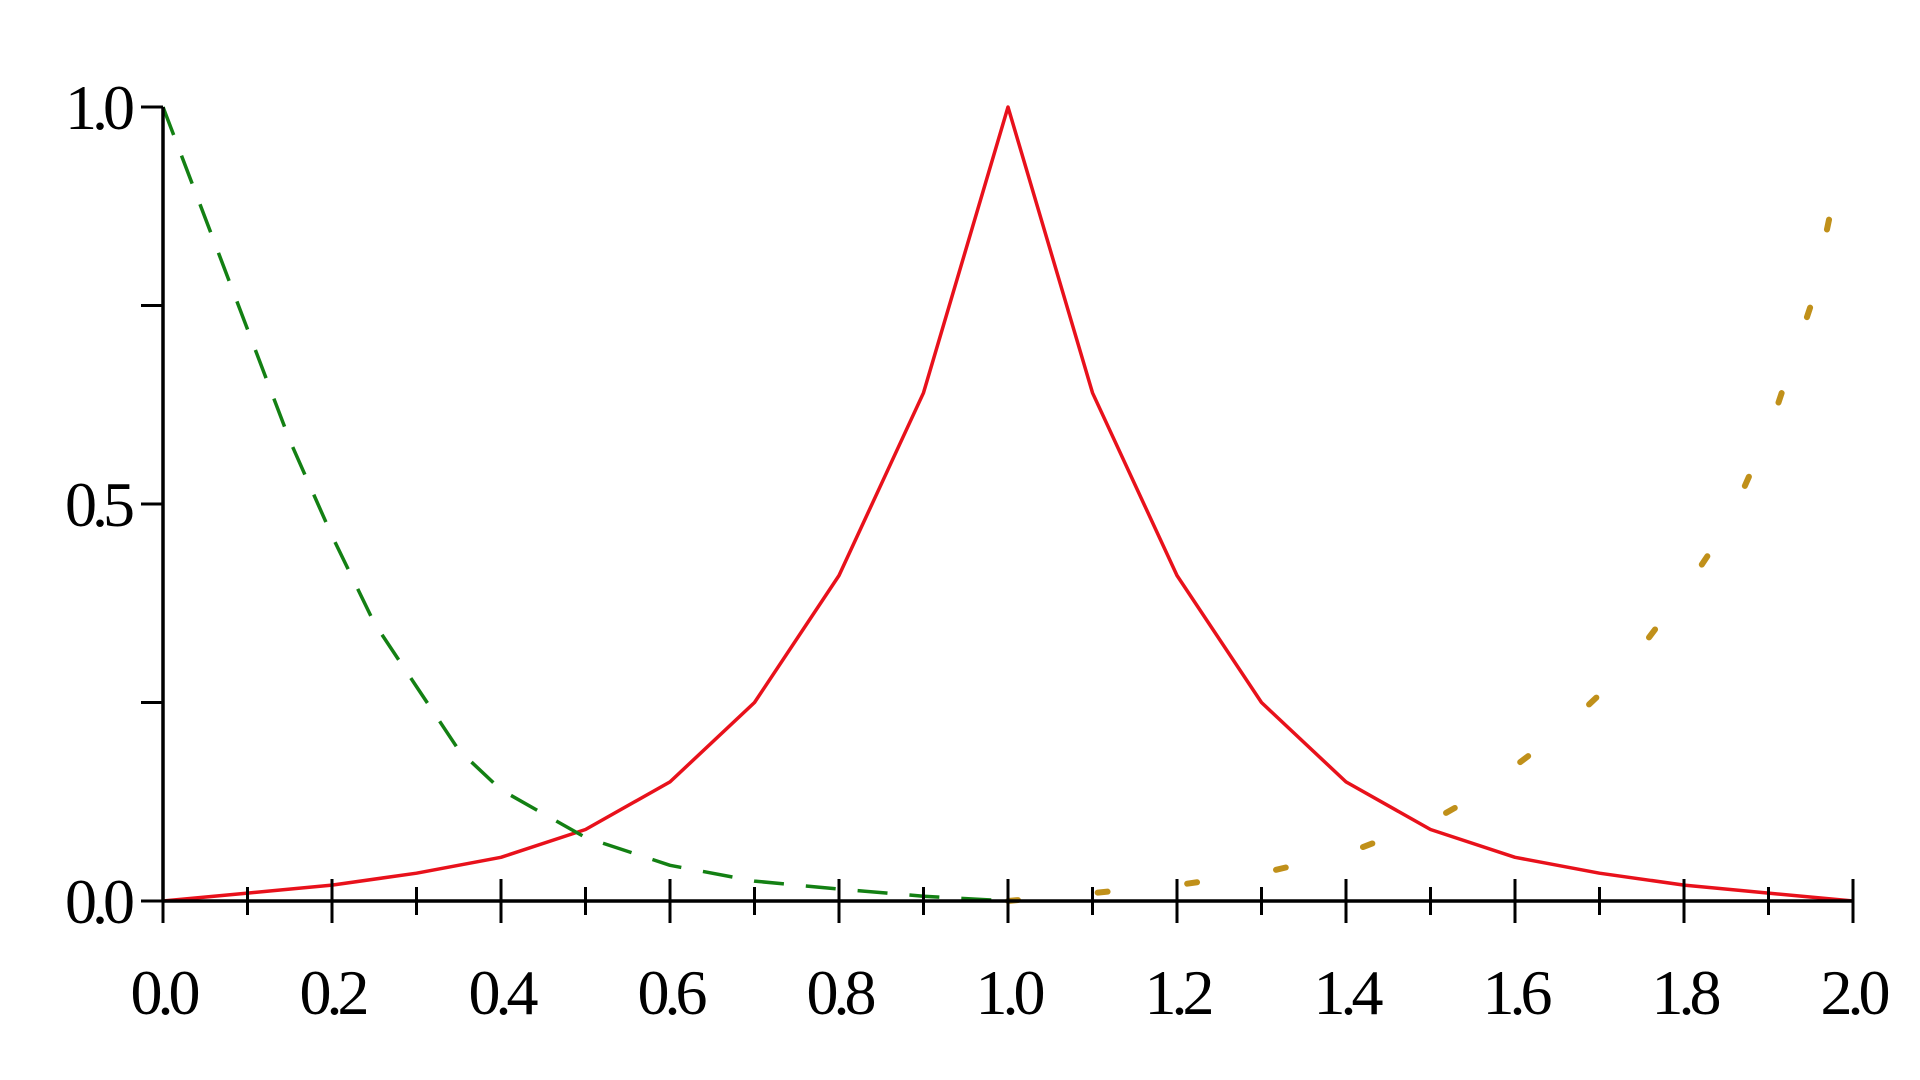  What do you see at coordinates (99, 504) in the screenshot?
I see `y-tick-label: 0.5` at bounding box center [99, 504].